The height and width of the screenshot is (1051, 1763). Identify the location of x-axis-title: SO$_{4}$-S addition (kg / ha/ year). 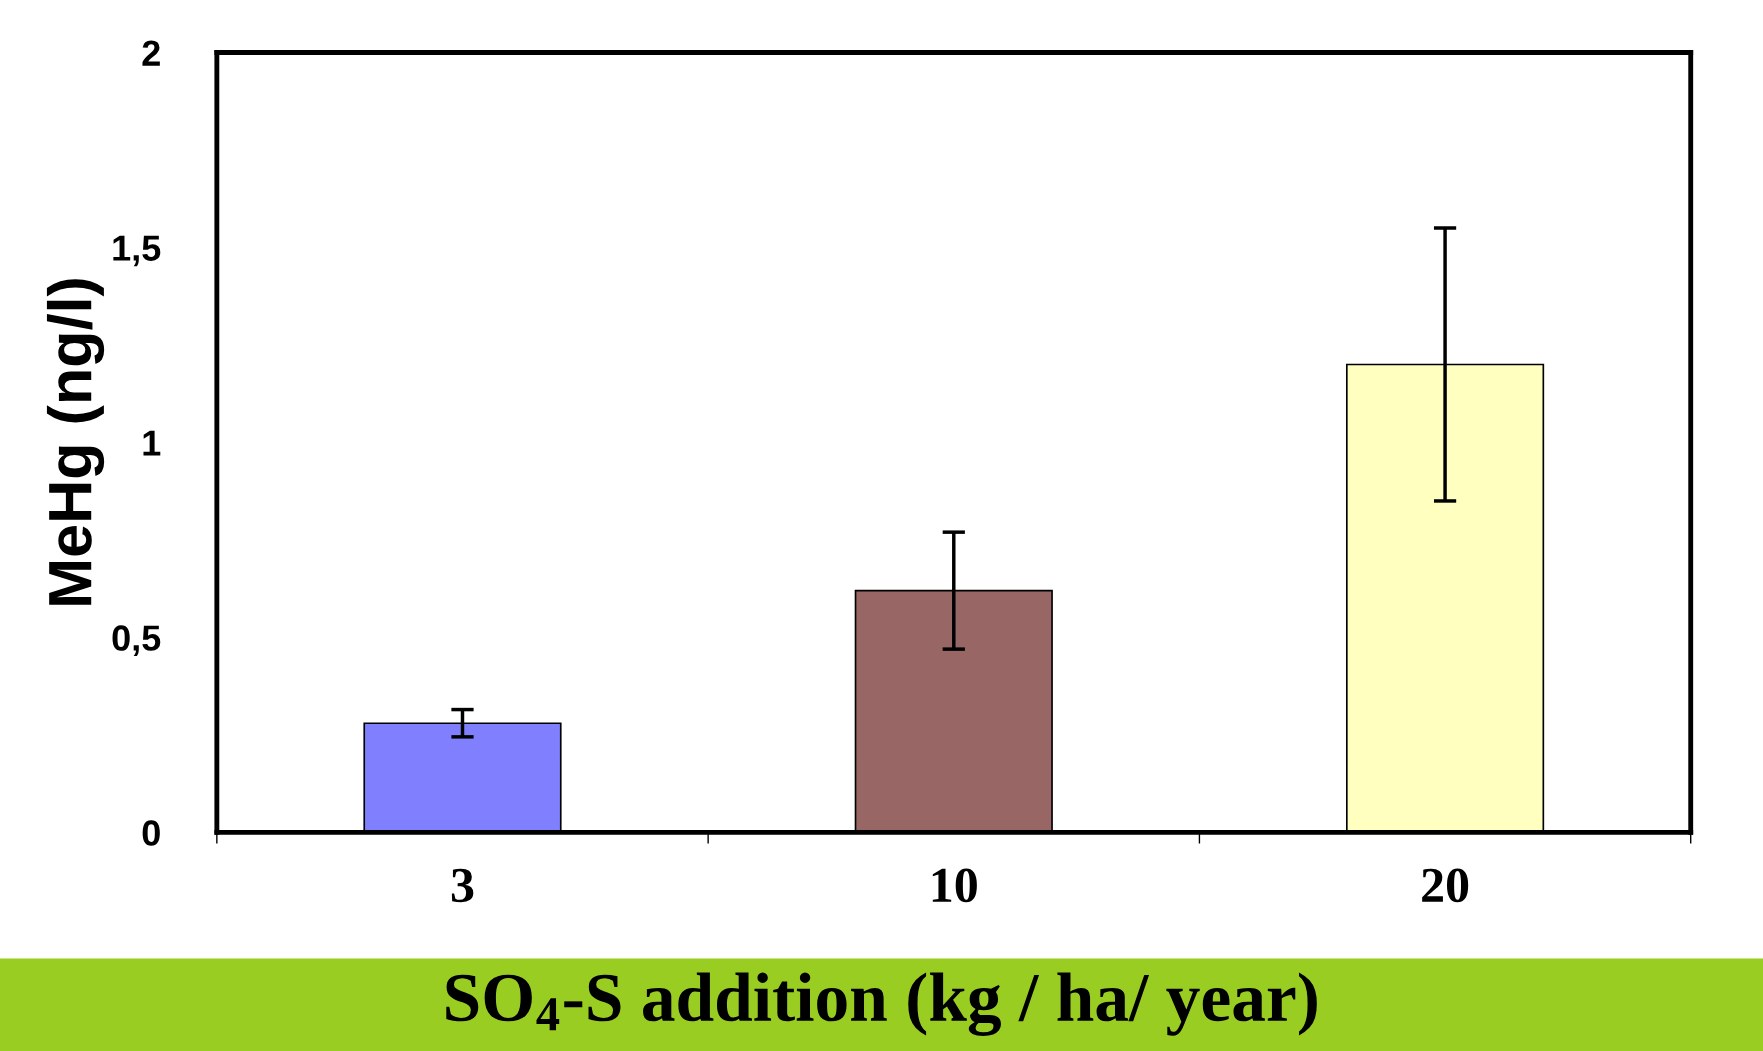
(881, 1004).